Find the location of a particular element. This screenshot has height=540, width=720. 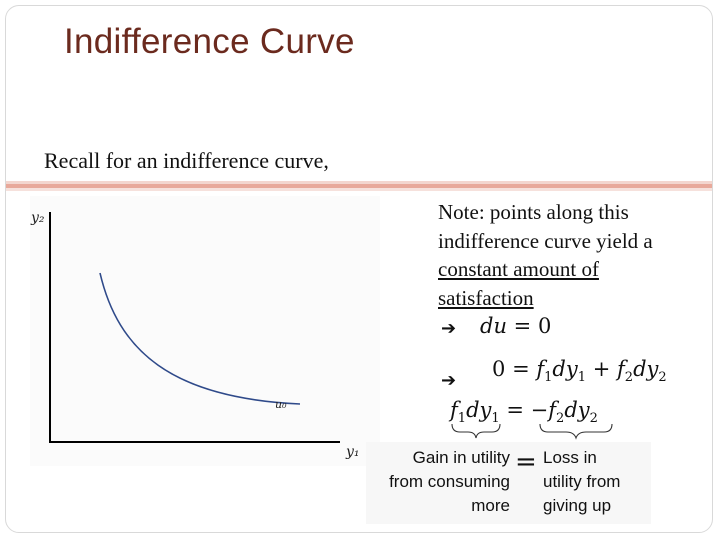

gain-label-line: from consuming is located at coordinates (449, 481).